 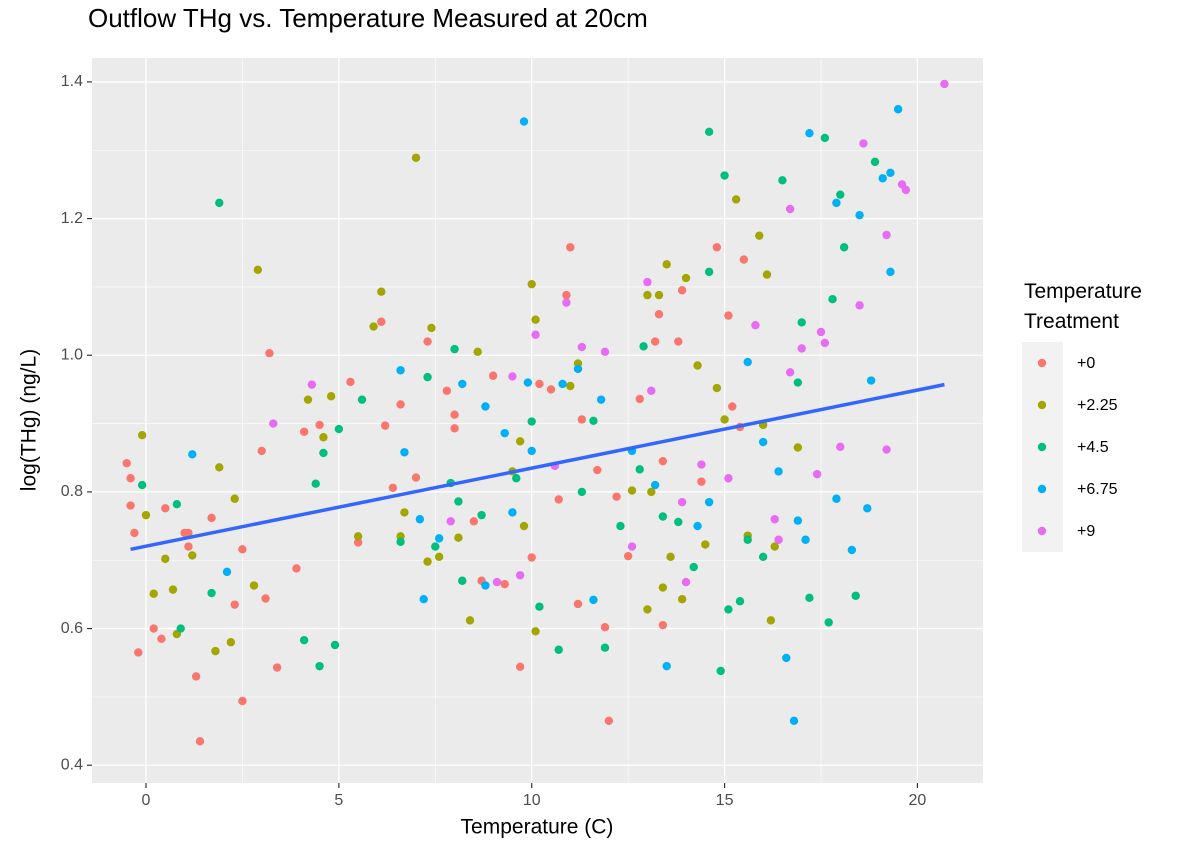 I want to click on legend-label: +9, so click(x=1086, y=531).